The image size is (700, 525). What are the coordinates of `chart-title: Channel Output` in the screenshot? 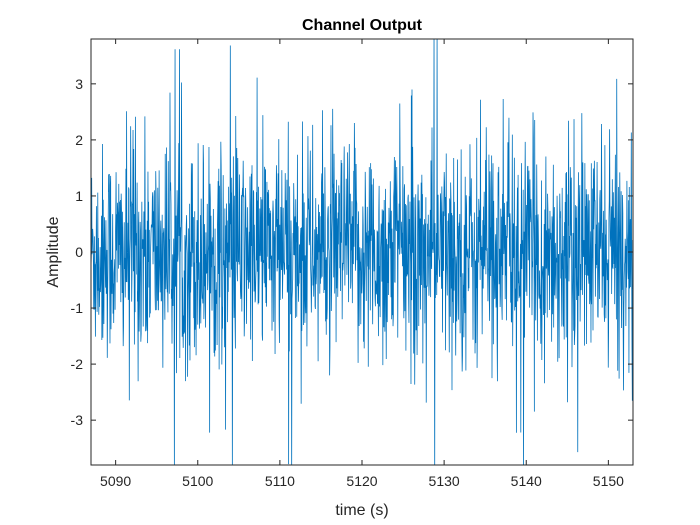 It's located at (362, 25).